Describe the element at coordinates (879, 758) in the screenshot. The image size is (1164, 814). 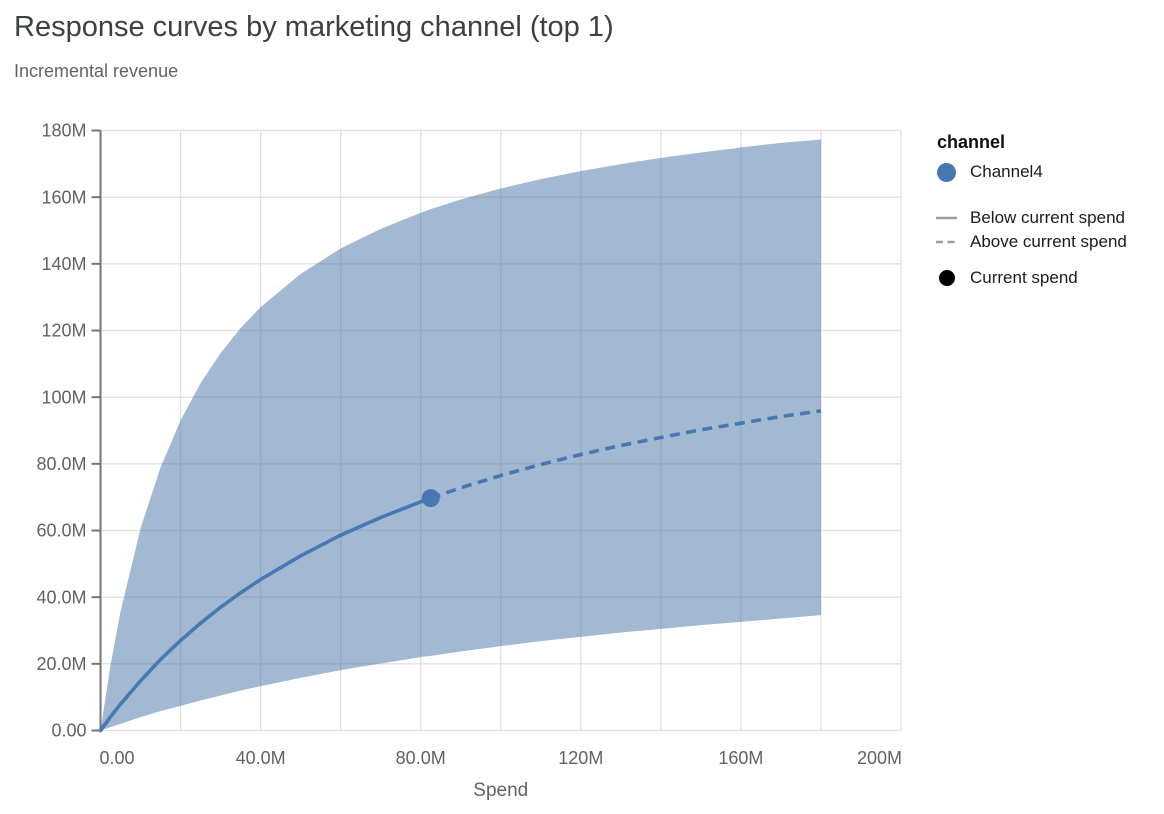
I see `svg-text: 200M` at that location.